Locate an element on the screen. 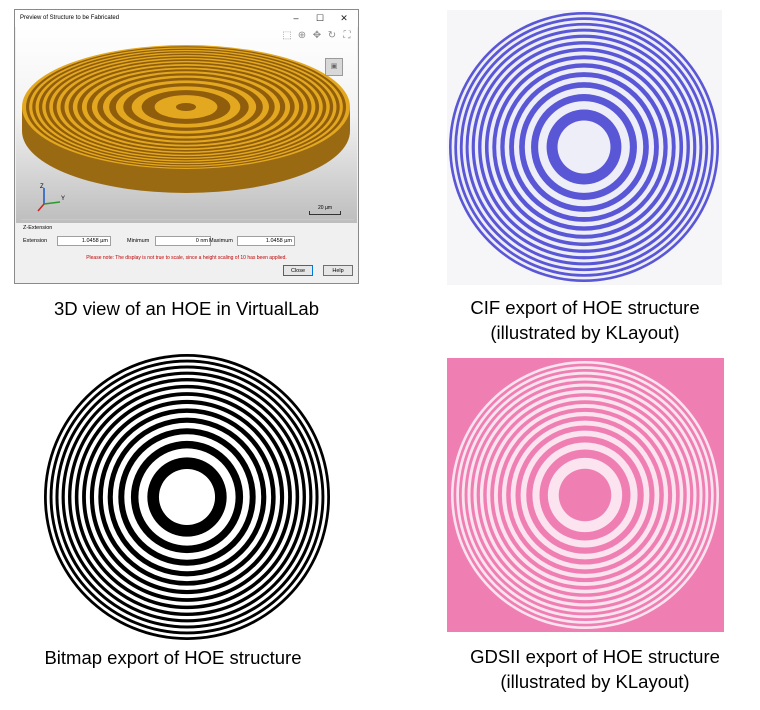  caption-gdsii-line1: GDSII export of HOE structure is located at coordinates (595, 656).